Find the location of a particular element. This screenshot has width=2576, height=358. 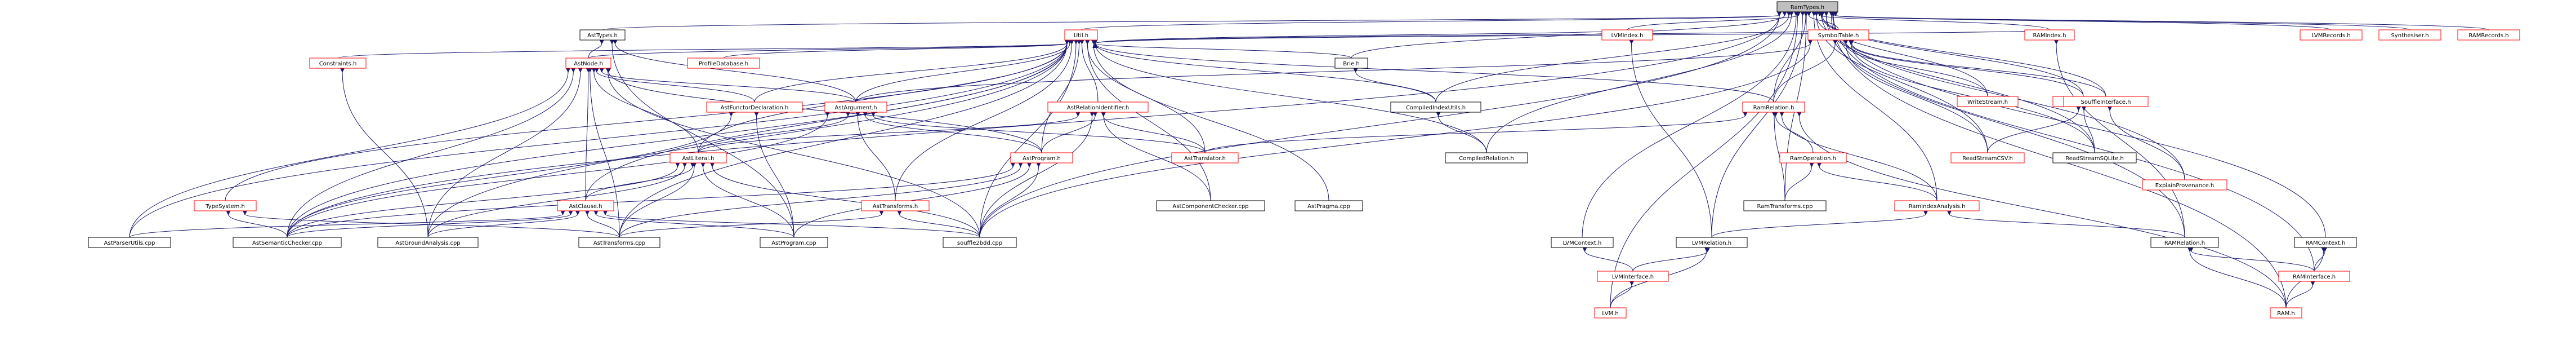

edge-astprogram-to-astsemanticchecker is located at coordinates (650, 202).